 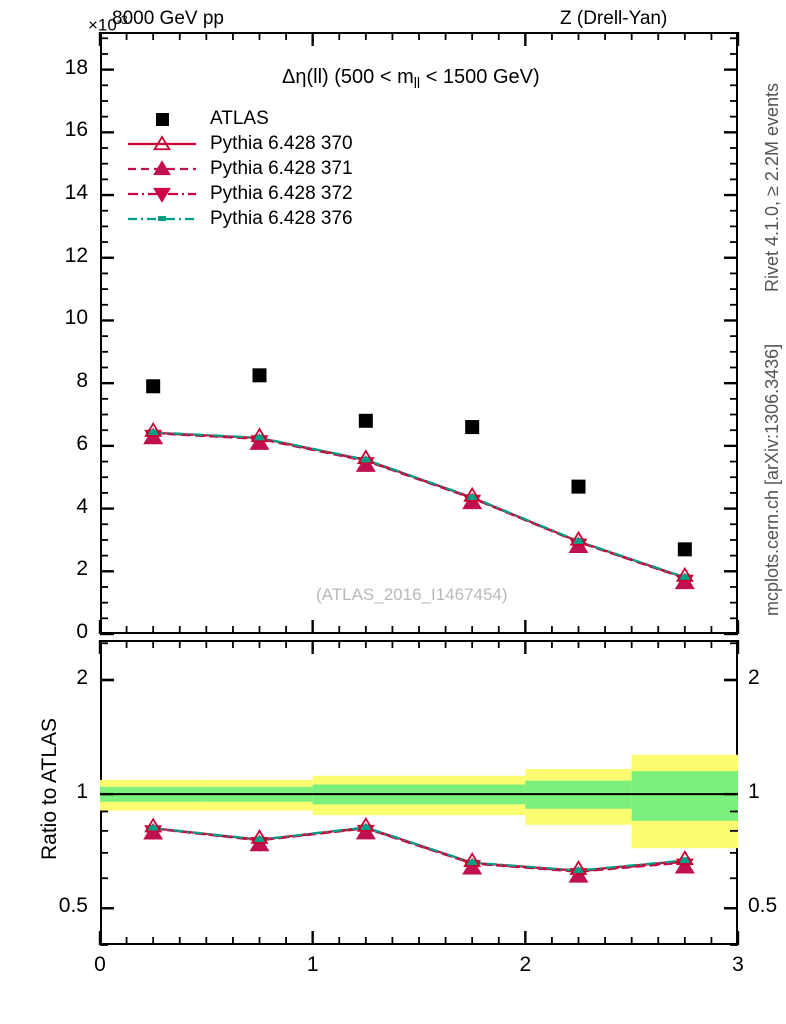 What do you see at coordinates (82, 506) in the screenshot?
I see `main-y-tick-label: 4` at bounding box center [82, 506].